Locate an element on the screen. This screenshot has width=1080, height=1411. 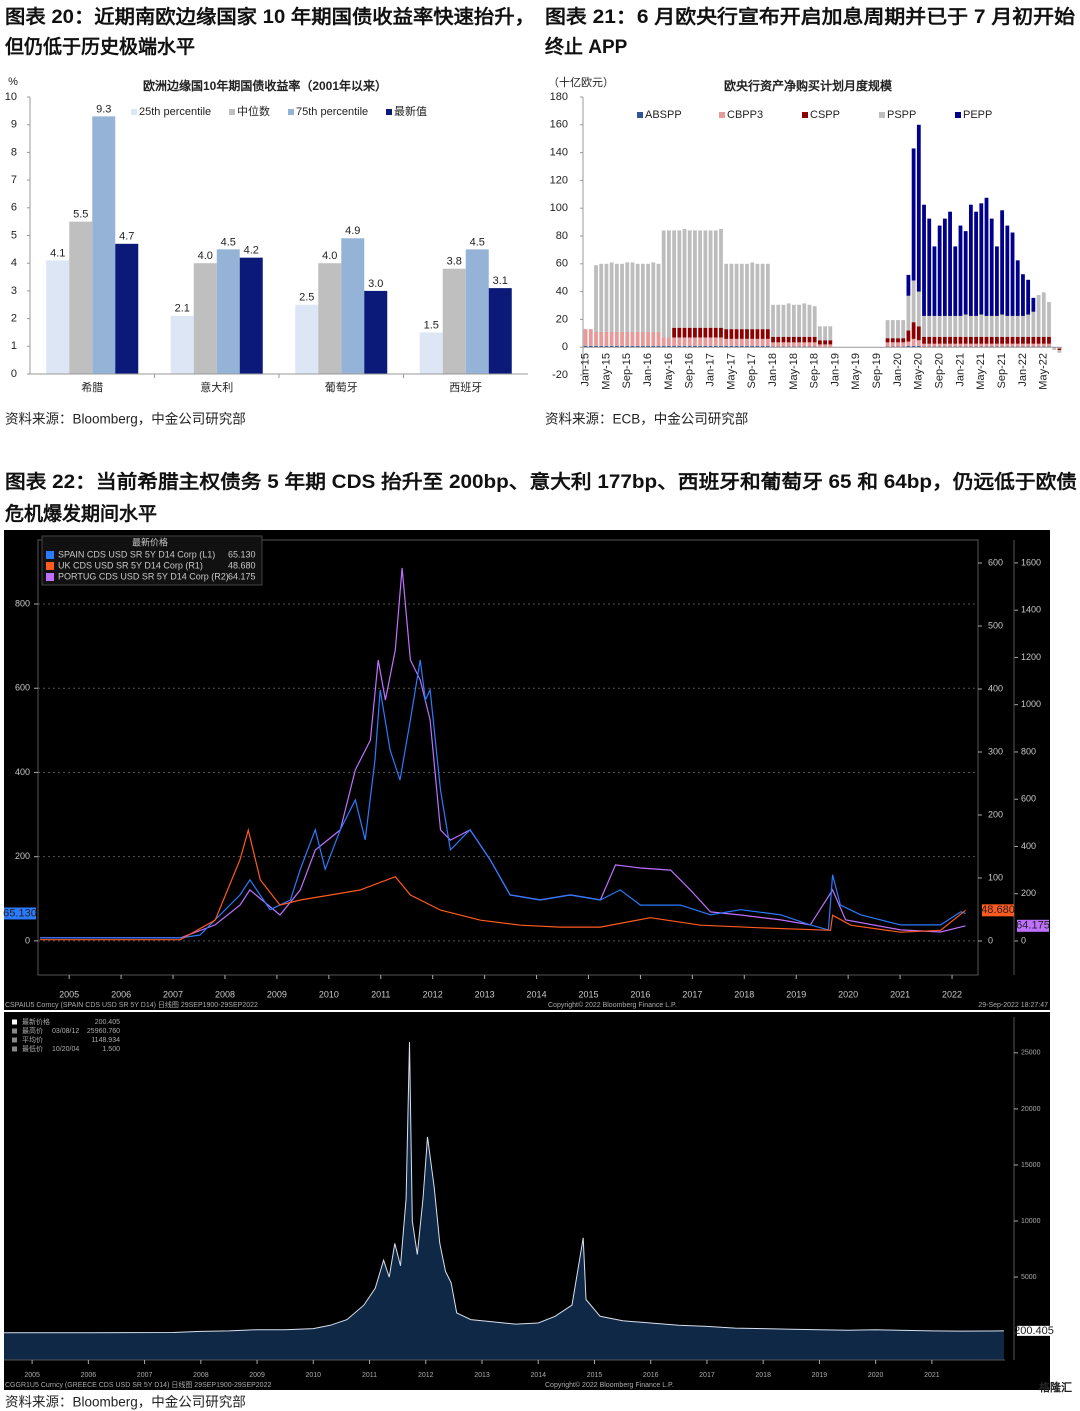
stat-label: 最高价 is located at coordinates (32, 1030).